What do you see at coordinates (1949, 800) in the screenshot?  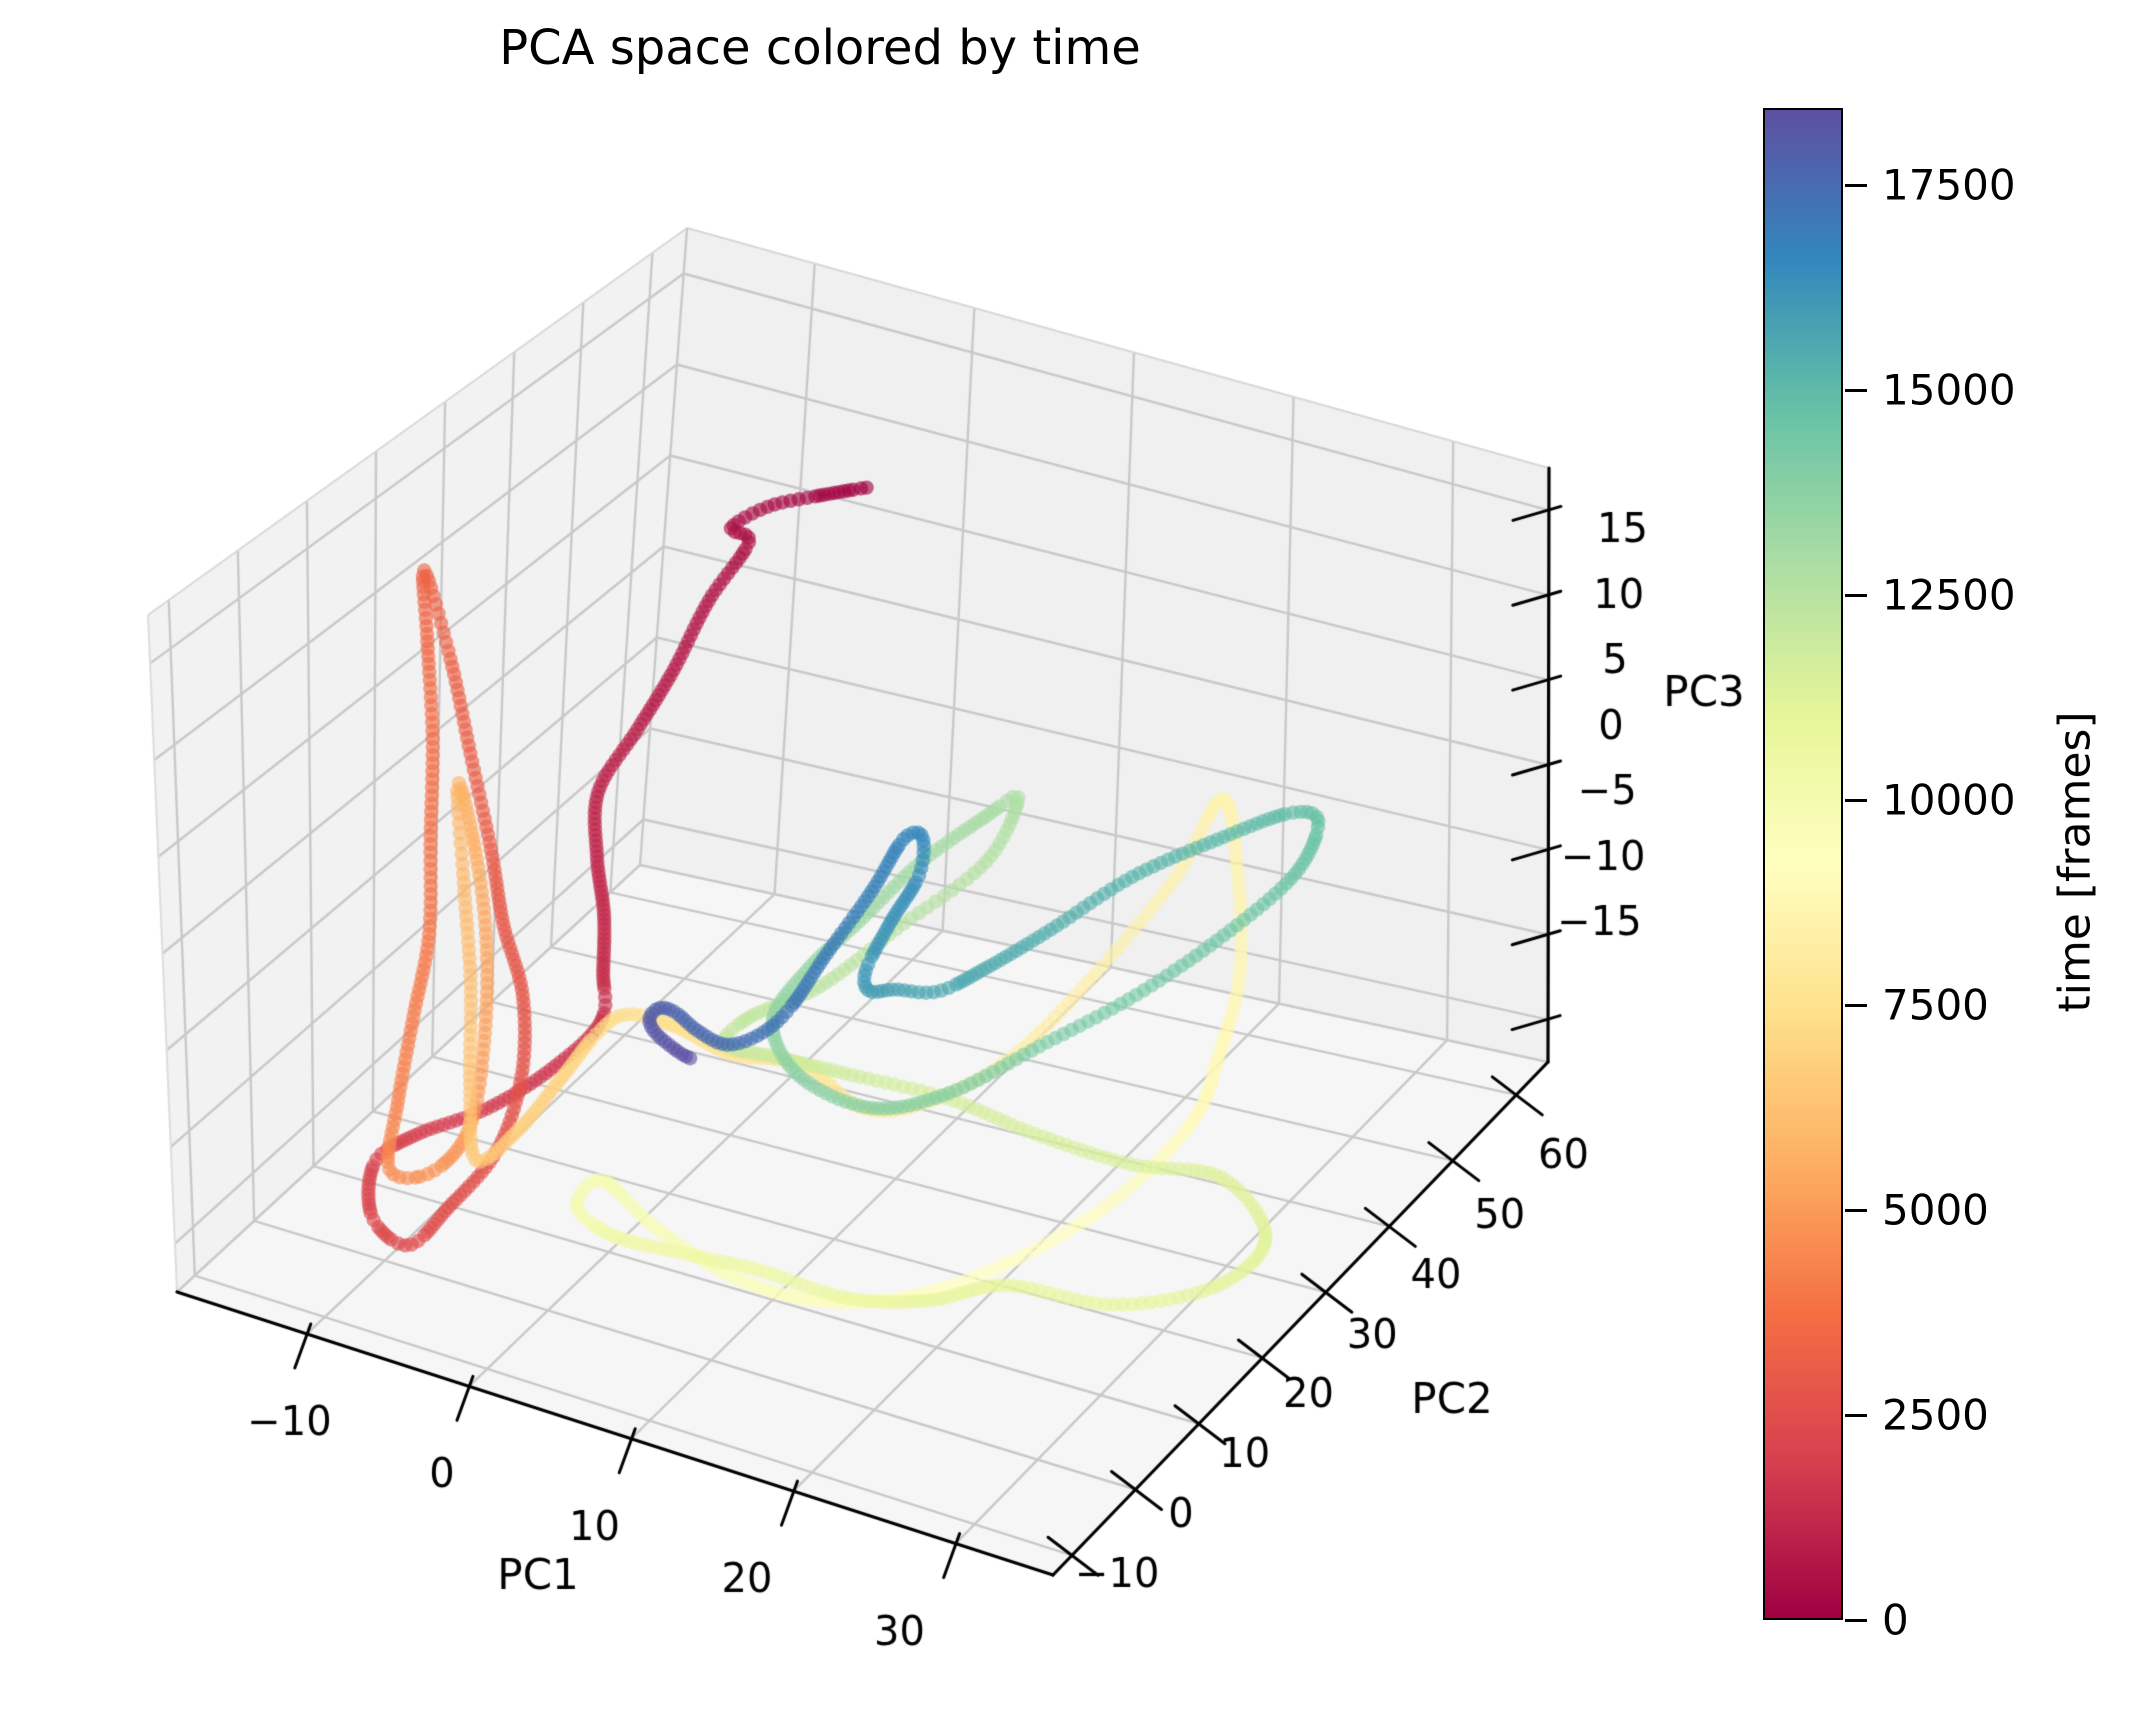 I see `colorbar-tick-label: 10000` at bounding box center [1949, 800].